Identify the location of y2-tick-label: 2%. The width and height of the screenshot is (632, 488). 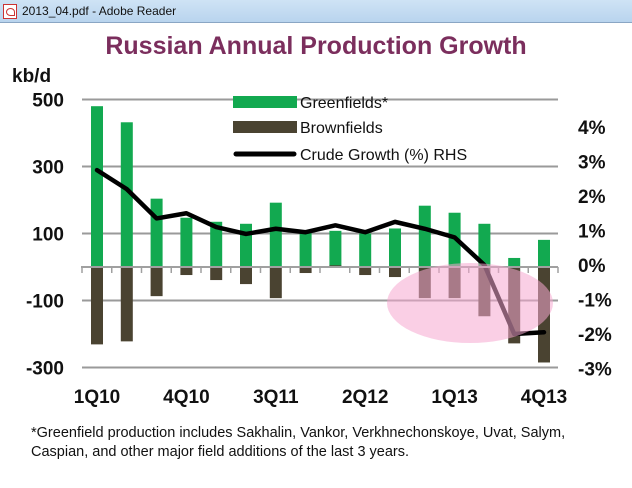
(592, 197).